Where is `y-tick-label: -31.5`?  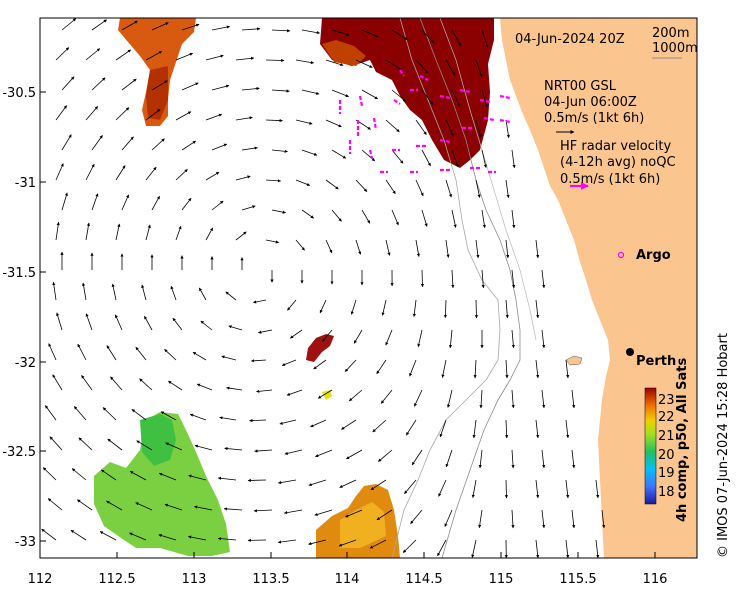 y-tick-label: -31.5 is located at coordinates (19, 273).